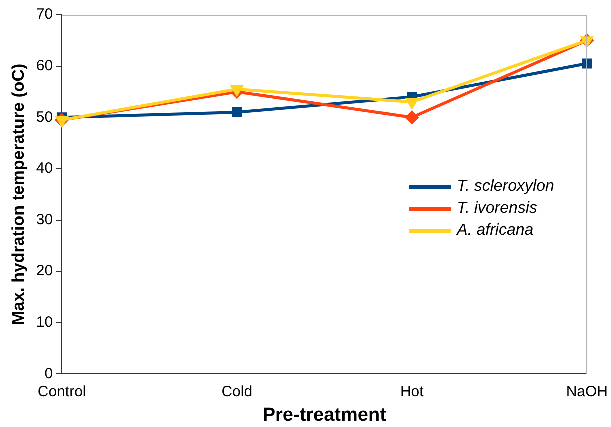  What do you see at coordinates (45, 117) in the screenshot?
I see `y-tick-label: 50` at bounding box center [45, 117].